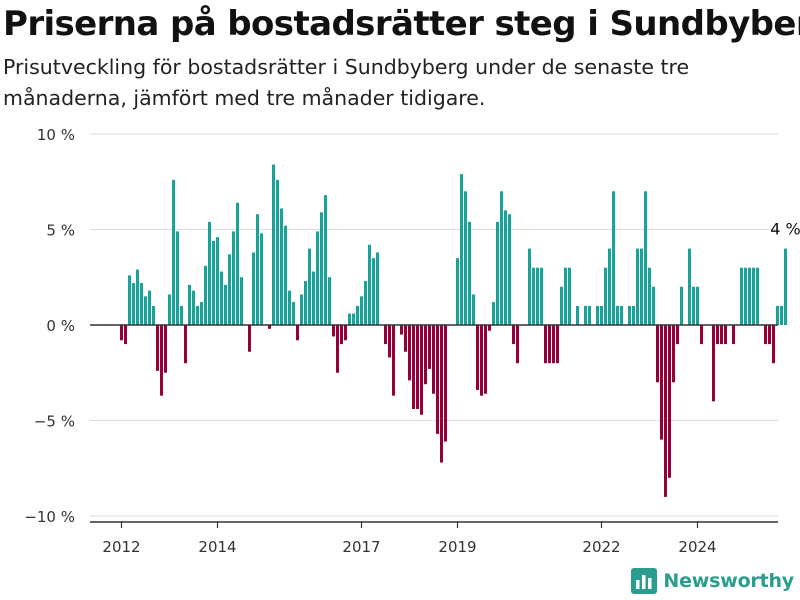  Describe the element at coordinates (601, 547) in the screenshot. I see `x-tick-label: 2022` at that location.